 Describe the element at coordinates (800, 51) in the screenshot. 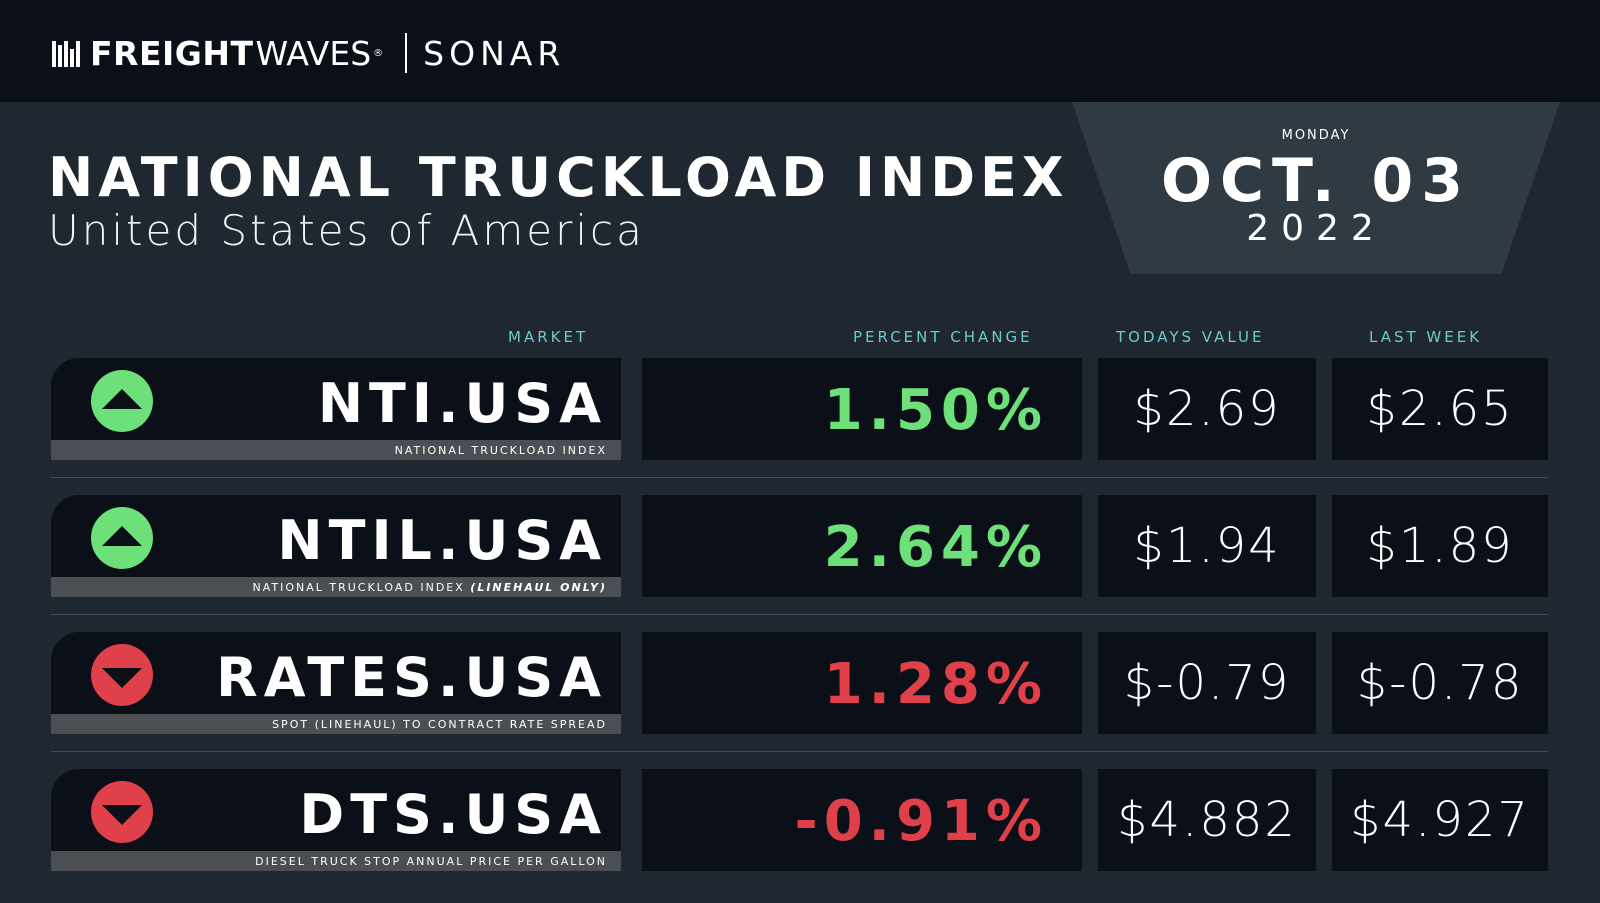

I see `top-header-bar: FREIGHT WAVES ® SONAR` at that location.